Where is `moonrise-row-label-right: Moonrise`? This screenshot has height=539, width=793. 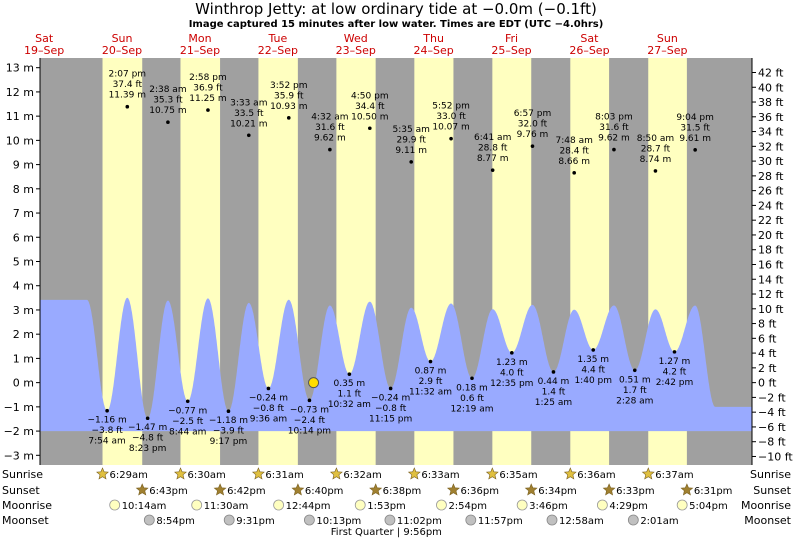
moonrise-row-label-right: Moonrise is located at coordinates (766, 505).